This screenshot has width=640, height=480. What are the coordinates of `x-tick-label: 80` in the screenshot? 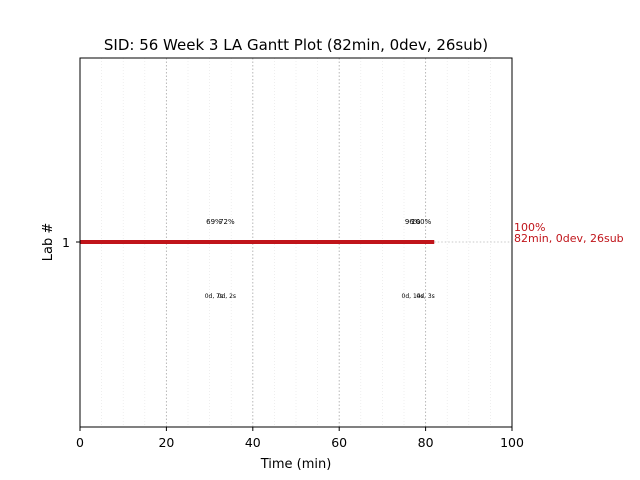 It's located at (426, 442).